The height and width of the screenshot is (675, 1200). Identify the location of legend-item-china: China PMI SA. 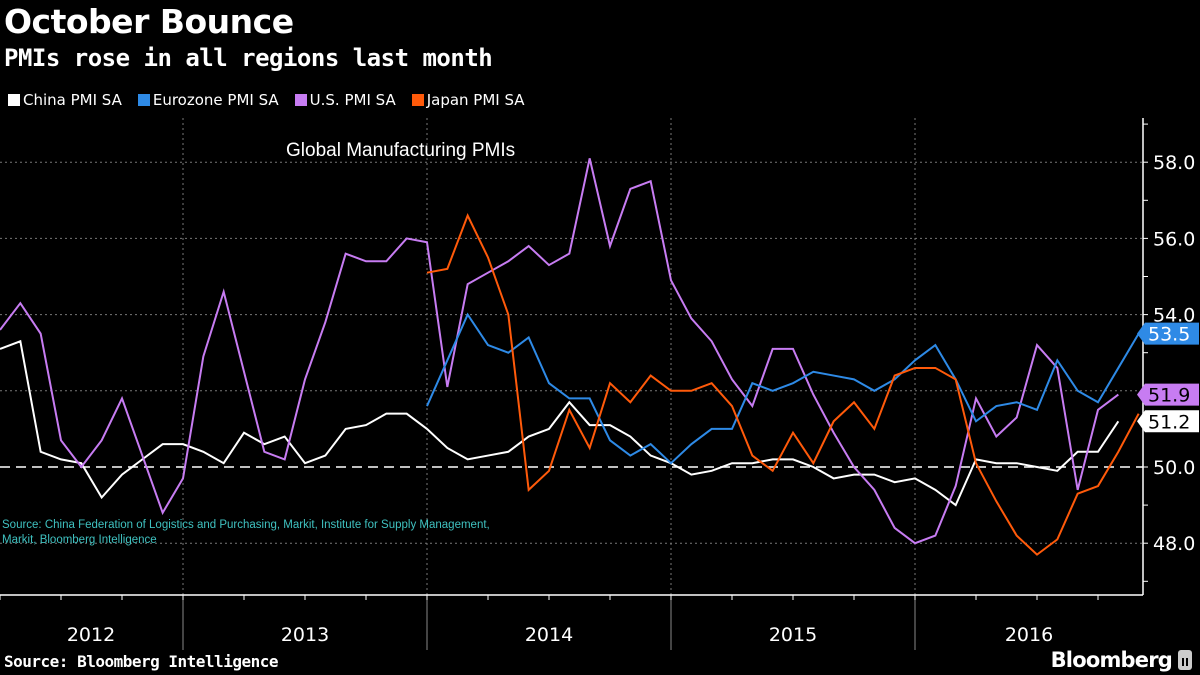
(65, 100).